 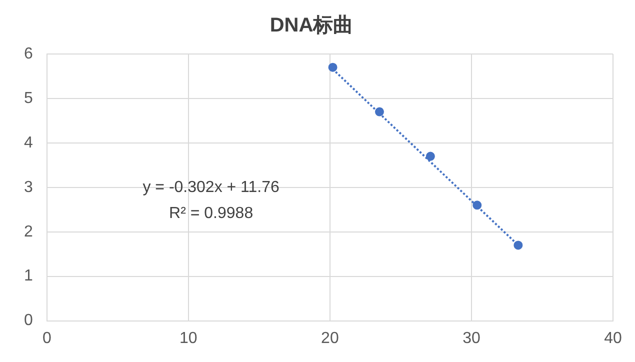 What do you see at coordinates (312, 25) in the screenshot?
I see `chart-title: DNA标曲` at bounding box center [312, 25].